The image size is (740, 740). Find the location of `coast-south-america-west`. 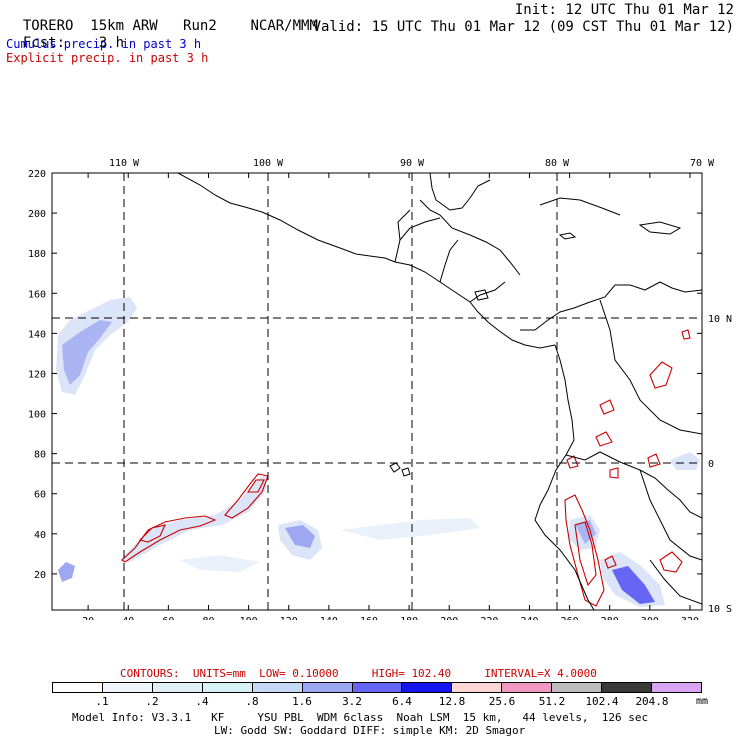

coast-south-america-west is located at coordinates (564, 477).